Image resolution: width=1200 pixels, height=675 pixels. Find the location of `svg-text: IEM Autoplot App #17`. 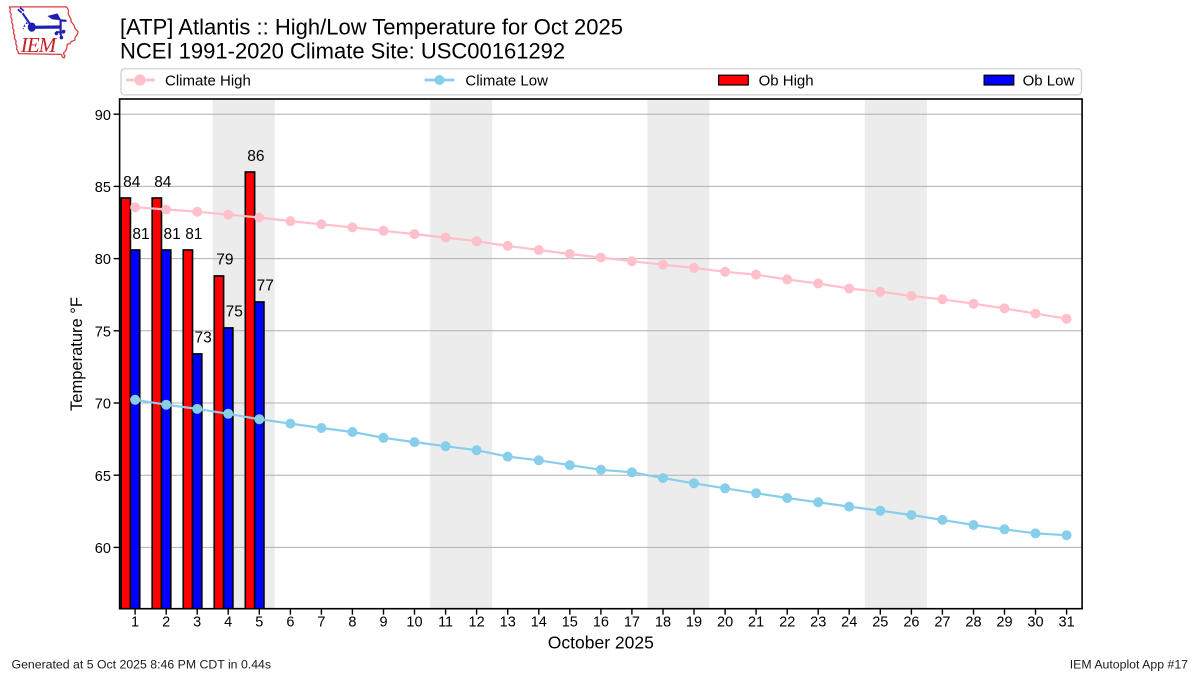

svg-text: IEM Autoplot App #17 is located at coordinates (1129, 664).